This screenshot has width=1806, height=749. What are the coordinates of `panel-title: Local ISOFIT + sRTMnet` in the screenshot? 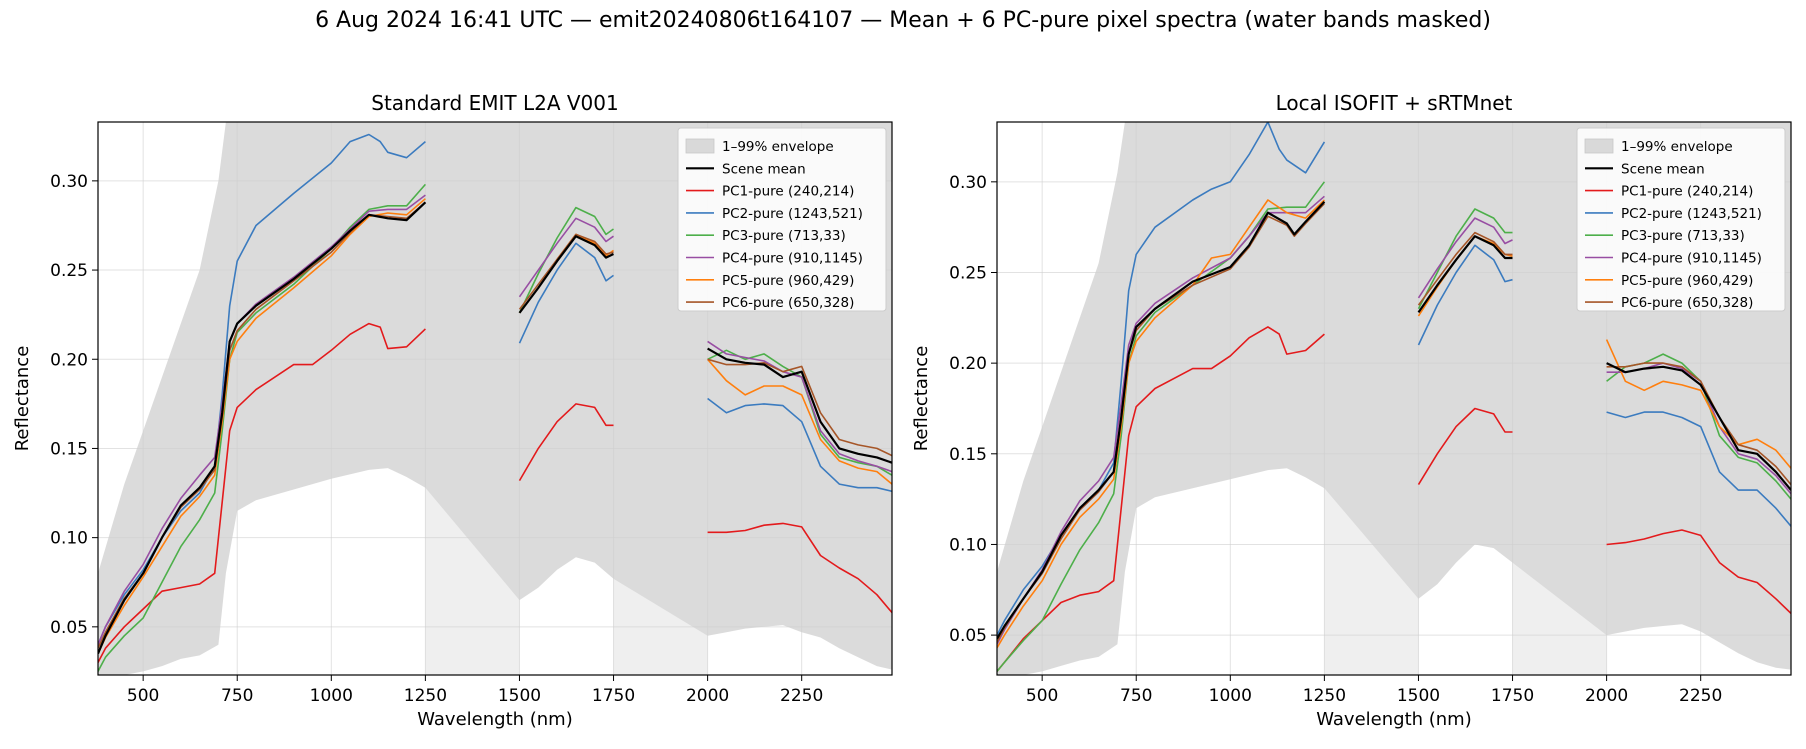 It's located at (1394, 103).